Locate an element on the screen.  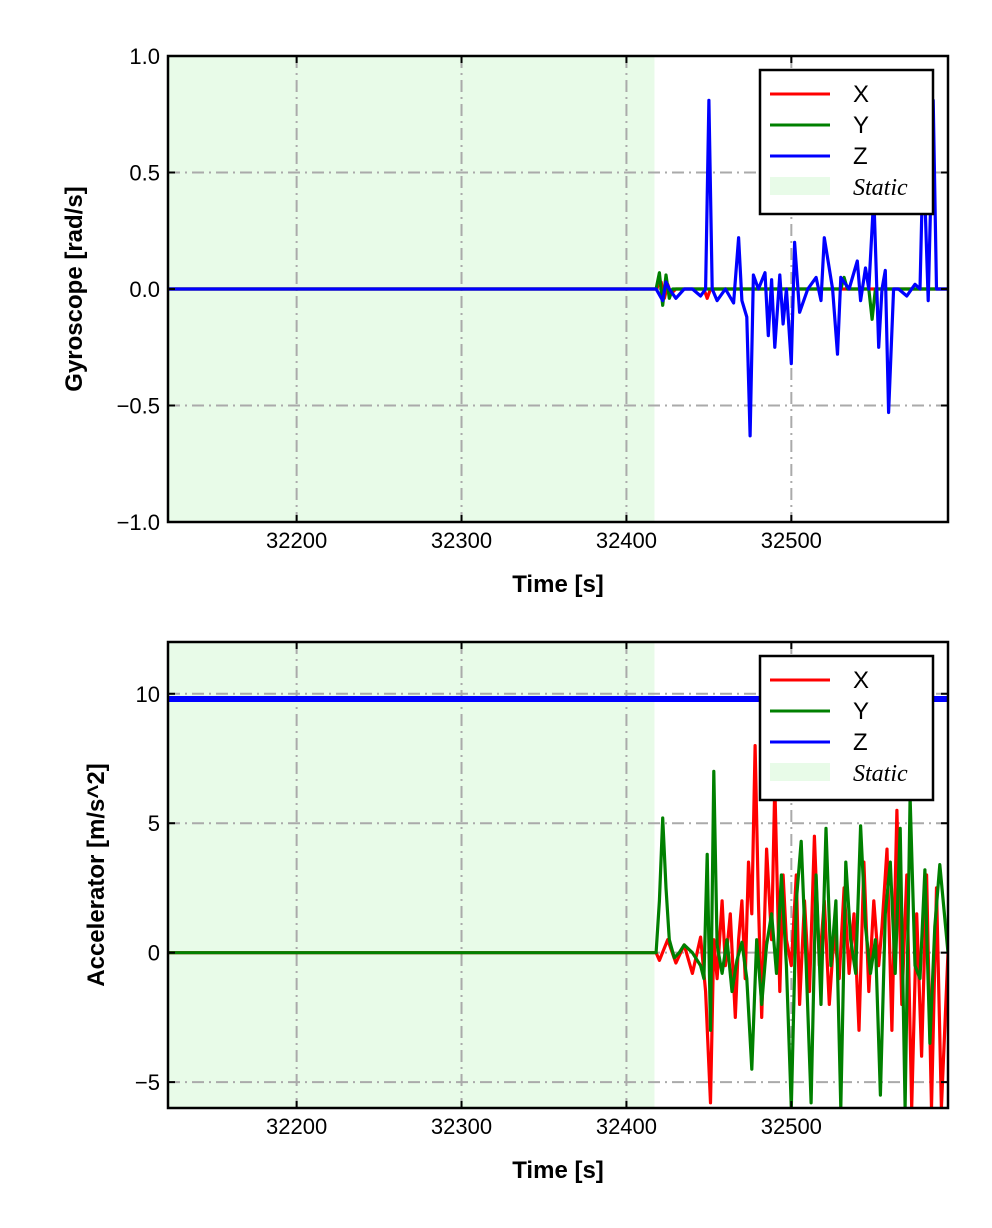
y-tick-label: −0.5 is located at coordinates (138, 406).